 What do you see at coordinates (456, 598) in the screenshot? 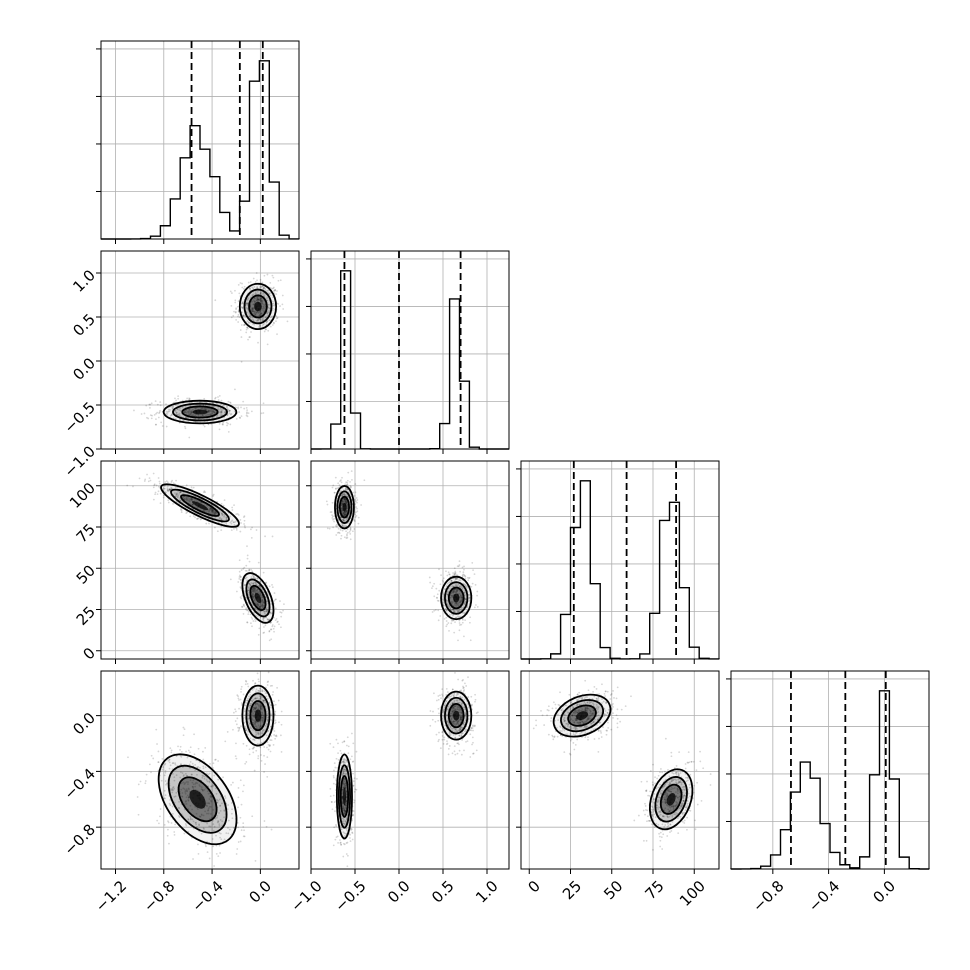
I see `density-contour` at bounding box center [456, 598].